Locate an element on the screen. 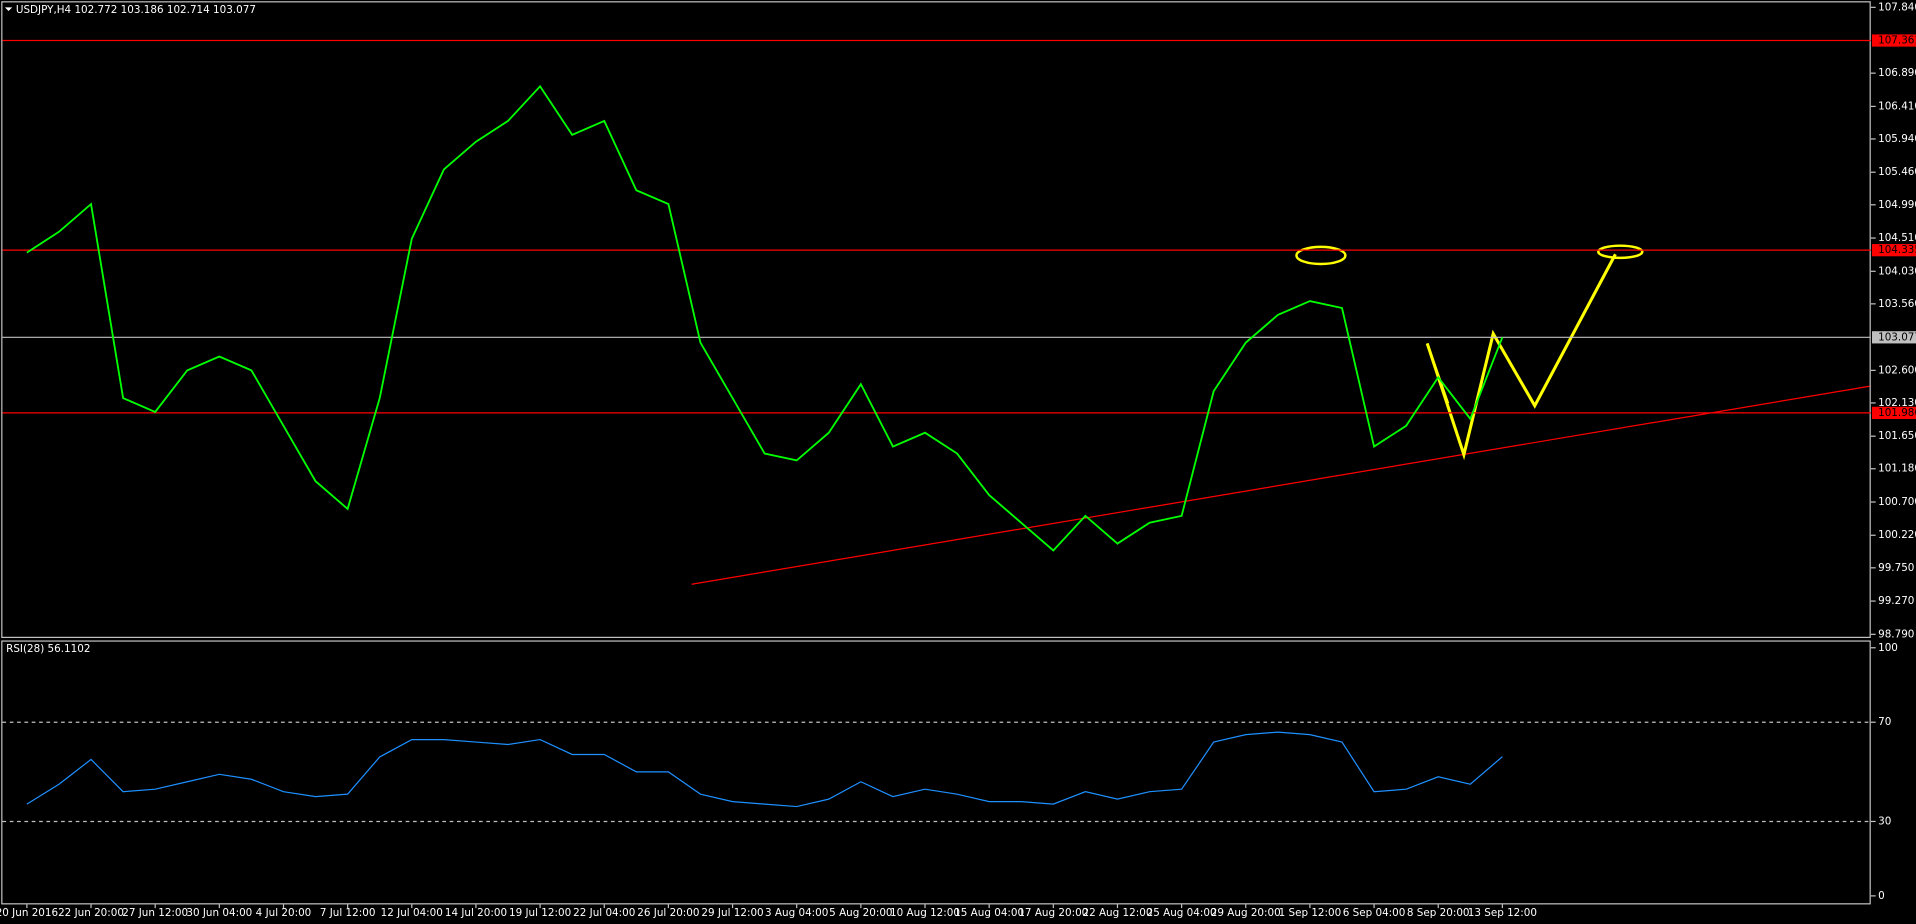 The image size is (1916, 924). x-tick-label: 29 Aug 20:00 is located at coordinates (1246, 913).